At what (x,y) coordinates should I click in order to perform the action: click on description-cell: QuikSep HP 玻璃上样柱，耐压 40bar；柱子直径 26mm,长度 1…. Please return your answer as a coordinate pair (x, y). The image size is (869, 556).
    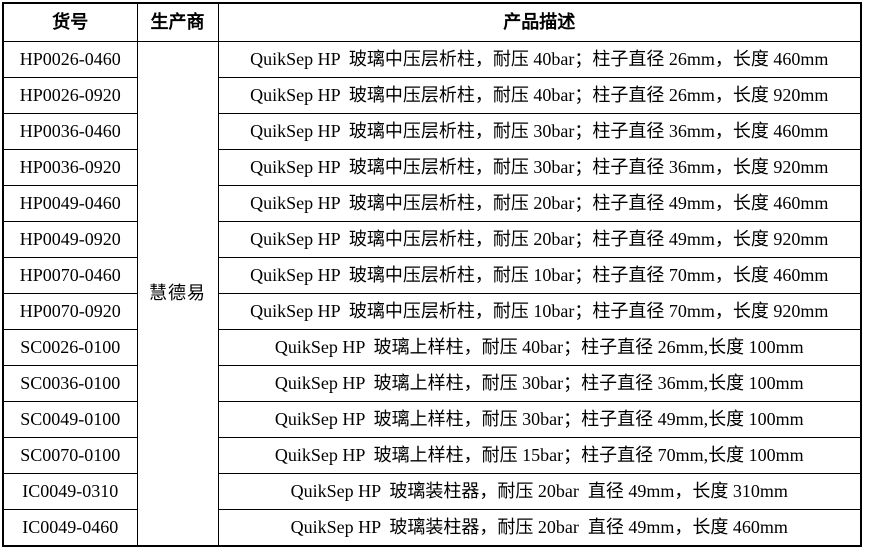
    Looking at the image, I should click on (539, 347).